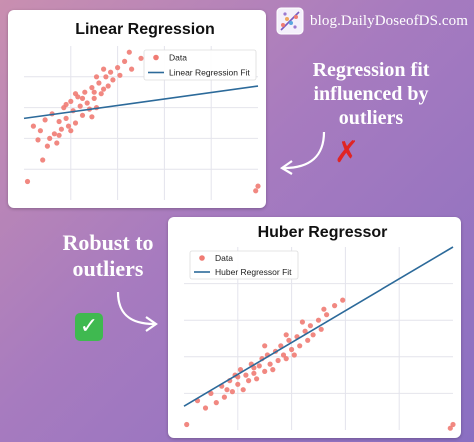 This screenshot has width=474, height=442. I want to click on callout-bottom-line-2: outliers, so click(108, 269).